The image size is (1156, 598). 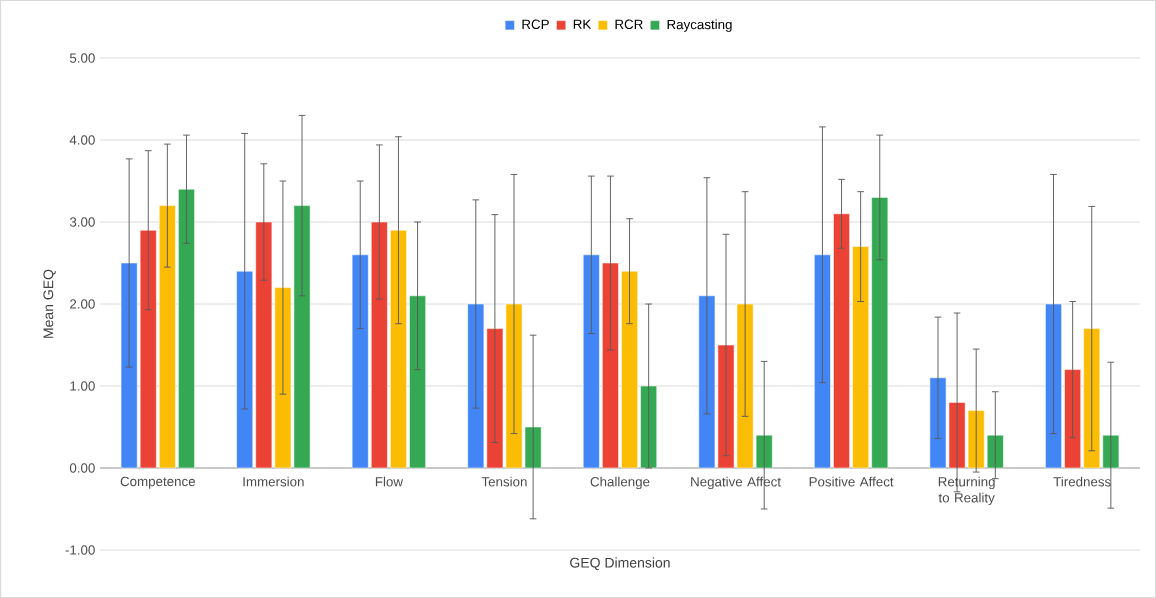 I want to click on x-tick-label: Returning to Reality, so click(x=966, y=491).